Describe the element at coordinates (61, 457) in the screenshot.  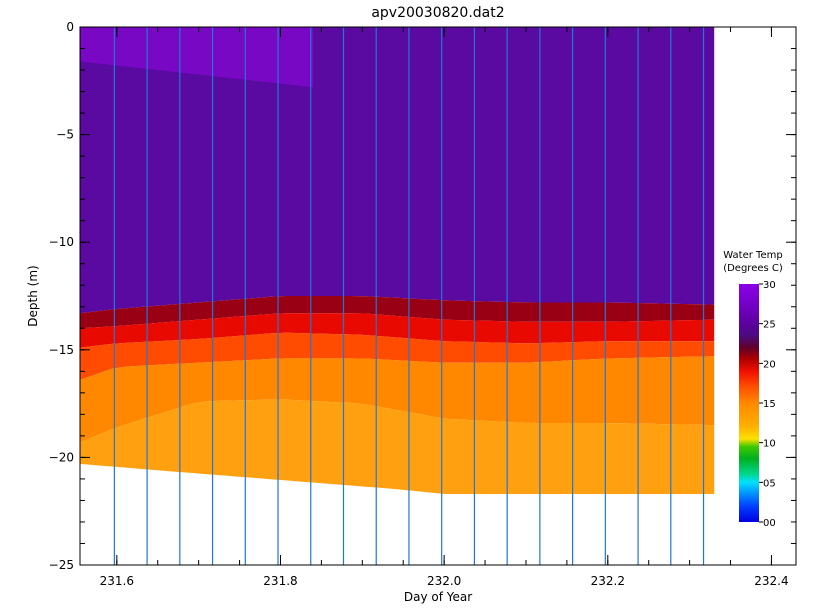
I see `y-tick-label: −20` at that location.